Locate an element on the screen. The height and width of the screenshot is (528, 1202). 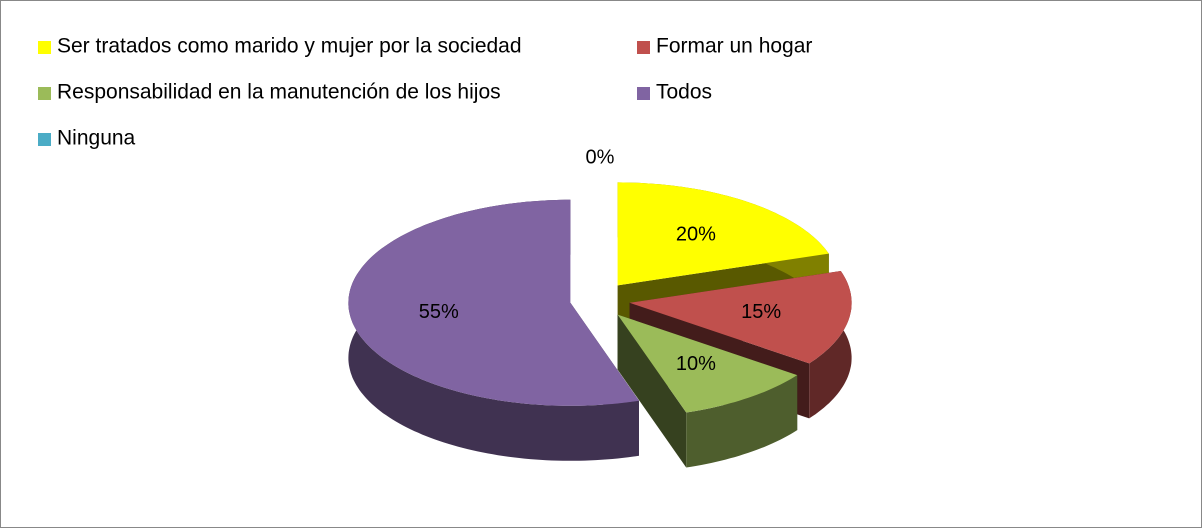
legend-label: Todos is located at coordinates (684, 92).